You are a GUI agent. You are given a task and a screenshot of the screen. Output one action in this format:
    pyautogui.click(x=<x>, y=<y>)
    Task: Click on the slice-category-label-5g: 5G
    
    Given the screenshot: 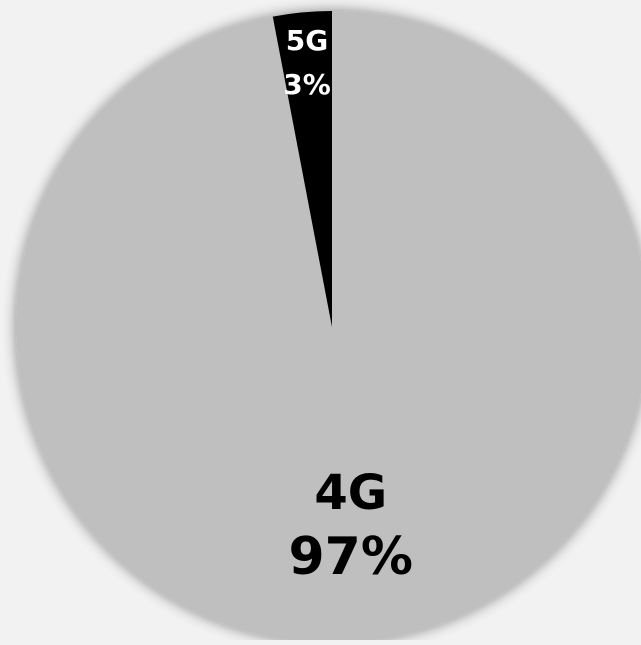 What is the action you would take?
    pyautogui.click(x=307, y=40)
    